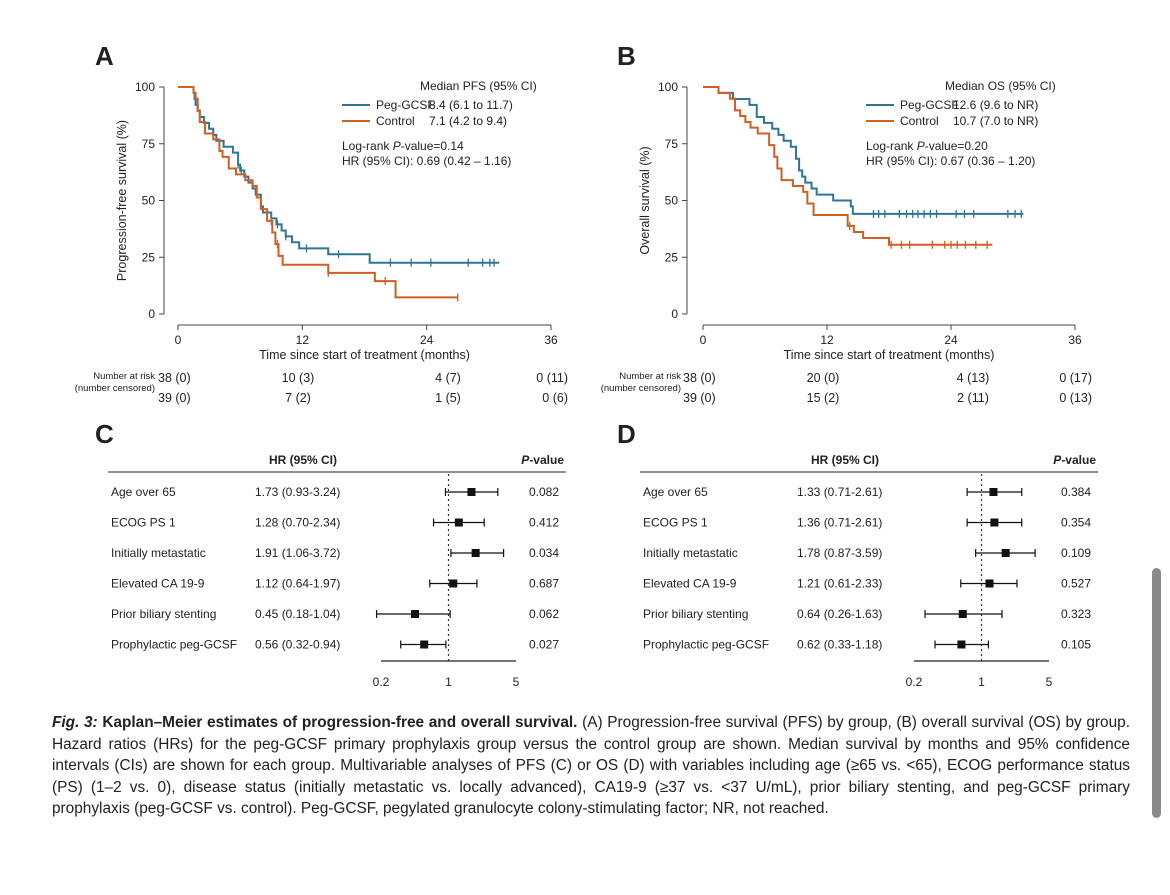 This screenshot has height=895, width=1170. Describe the element at coordinates (1076, 553) in the screenshot. I see `panel-d-row-p: 0.109` at that location.